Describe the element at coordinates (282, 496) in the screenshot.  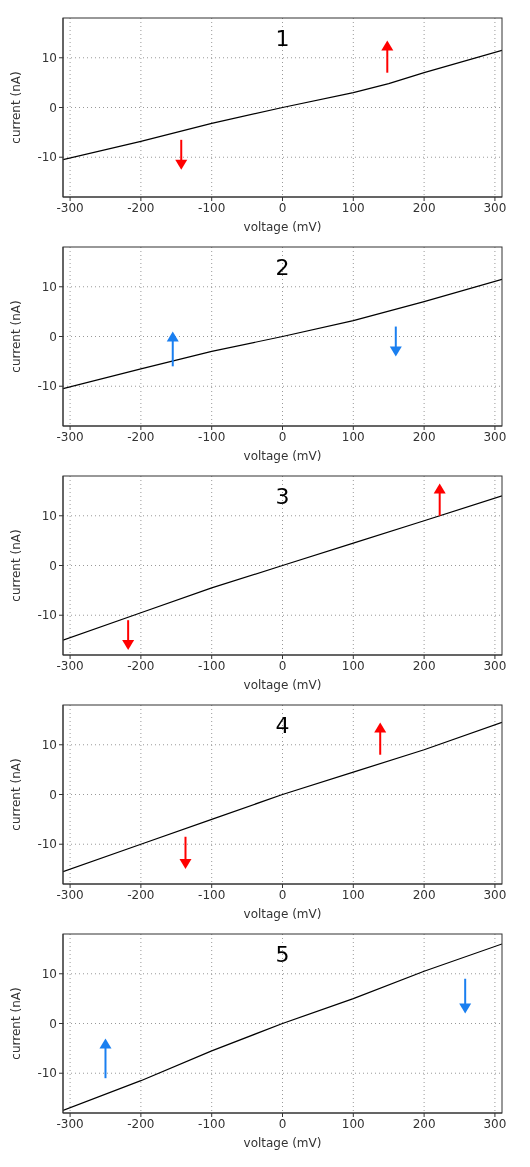
I see `chart-title: 3` at that location.